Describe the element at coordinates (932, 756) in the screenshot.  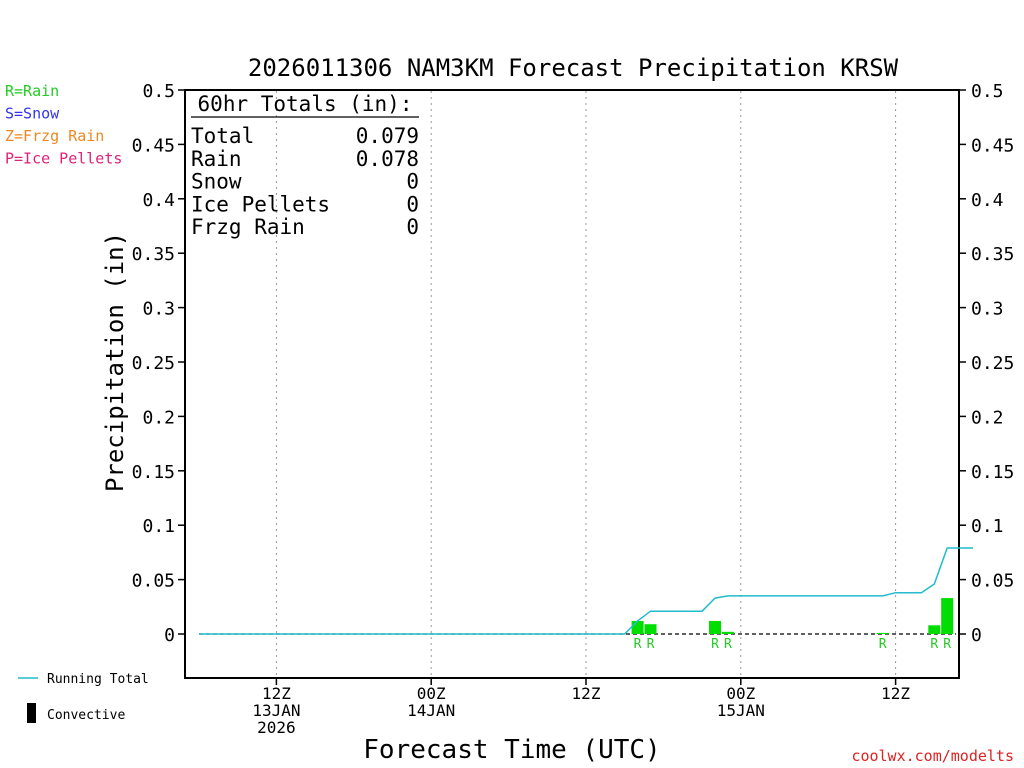
I see `credit-text: coolwx.com/modelts` at that location.